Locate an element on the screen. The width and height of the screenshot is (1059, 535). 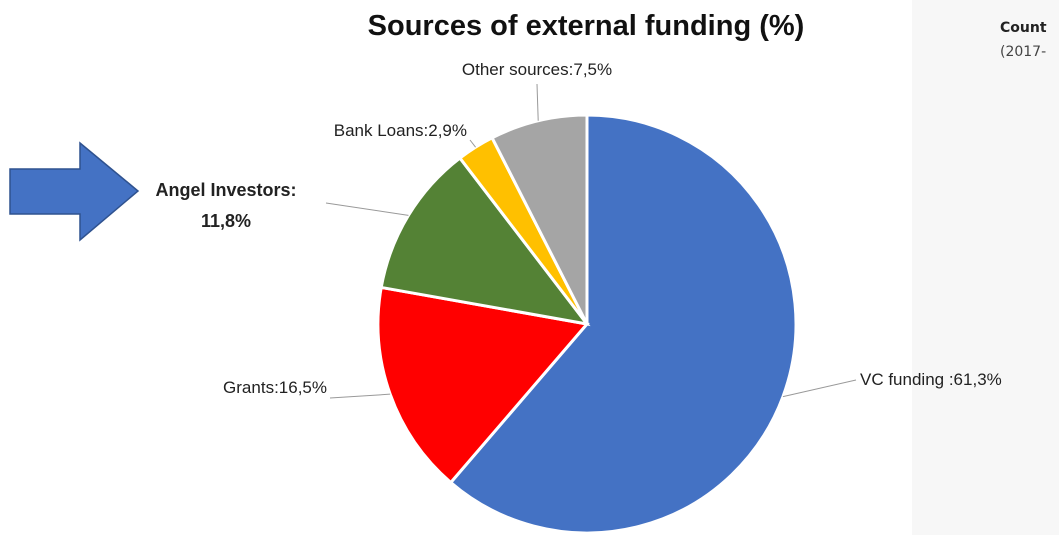
slice-label-angel-investors: Angel Investors: is located at coordinates (225, 190).